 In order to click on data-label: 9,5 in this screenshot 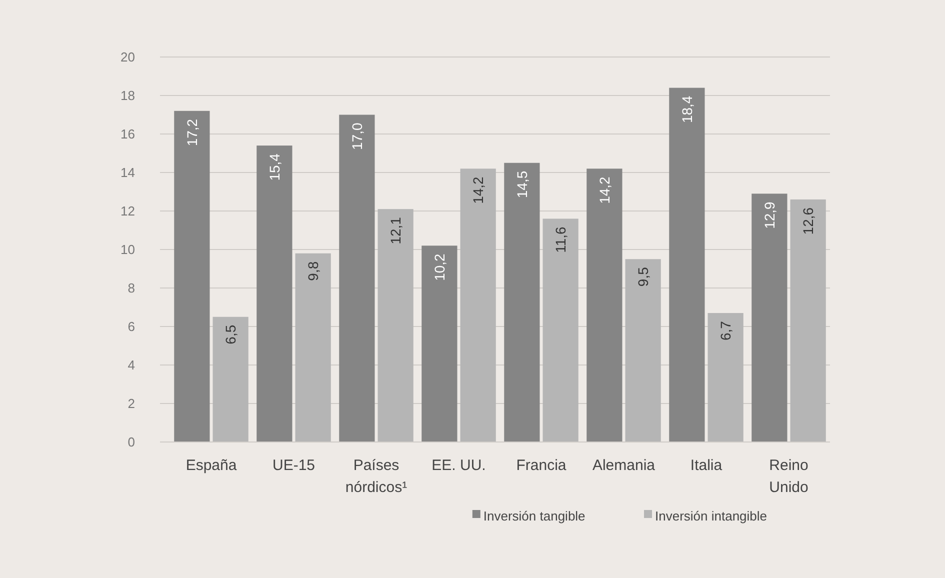, I will do `click(643, 276)`.